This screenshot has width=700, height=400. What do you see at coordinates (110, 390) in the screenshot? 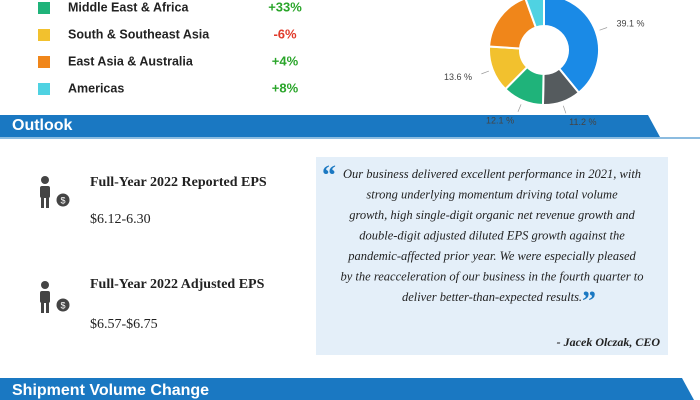
I see `shipment-title: Shipment Volume Change` at bounding box center [110, 390].